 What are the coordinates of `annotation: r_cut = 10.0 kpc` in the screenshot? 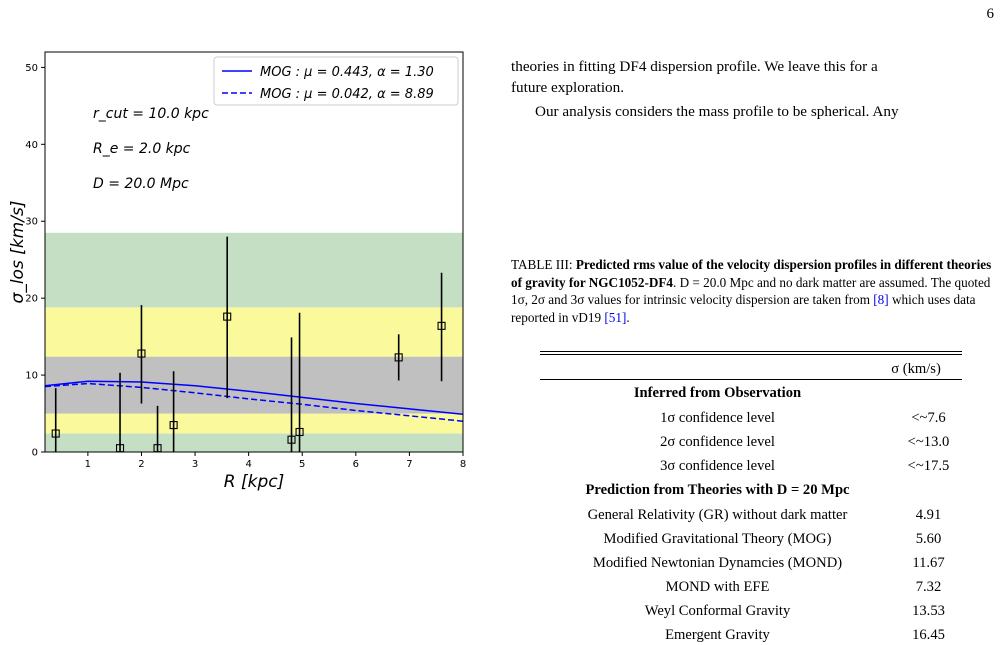 It's located at (151, 114).